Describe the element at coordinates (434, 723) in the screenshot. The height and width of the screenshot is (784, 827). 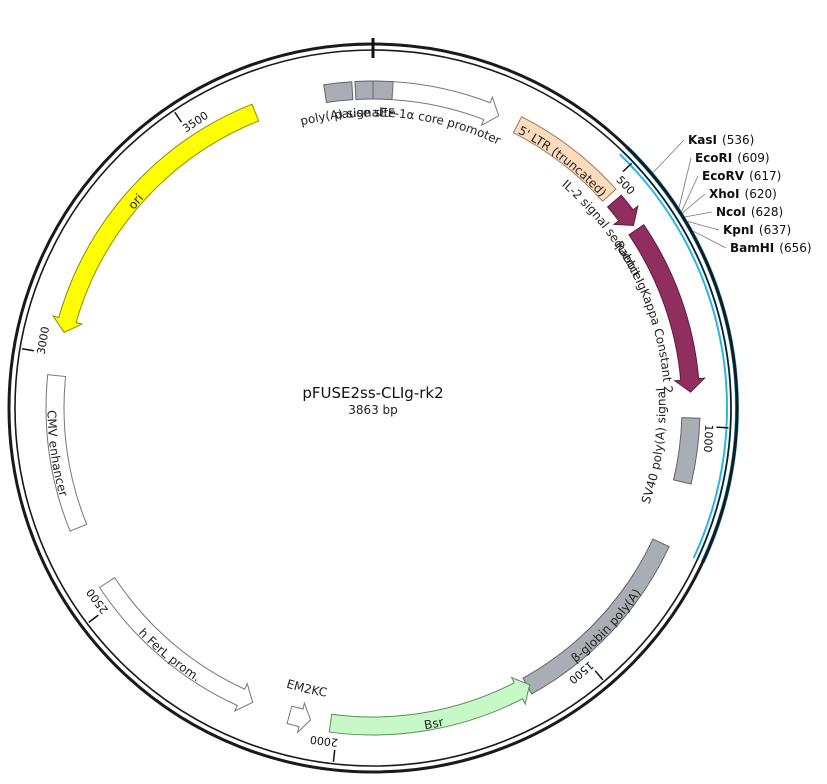
I see `bsr-label: Bsr` at that location.